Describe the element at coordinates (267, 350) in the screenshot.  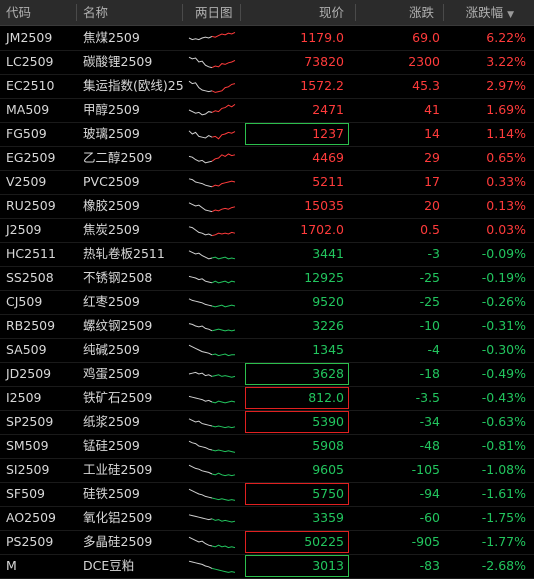
I see `table-row: SA509 纯碱2509 1345 -4 -0.30%` at that location.